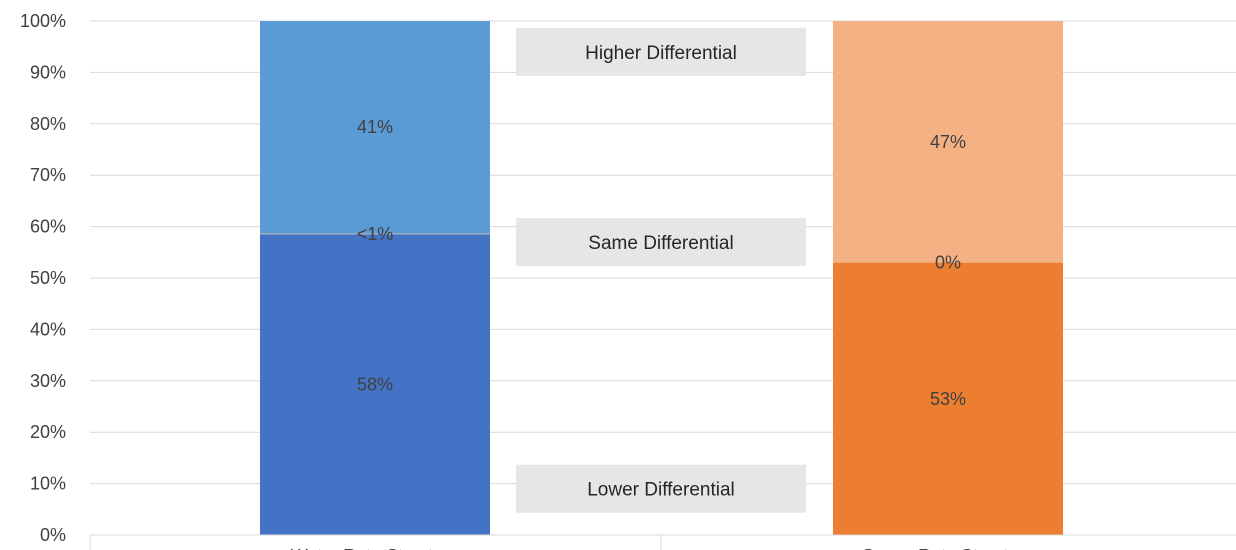  I want to click on y-tick-label: 30%, so click(48, 381).